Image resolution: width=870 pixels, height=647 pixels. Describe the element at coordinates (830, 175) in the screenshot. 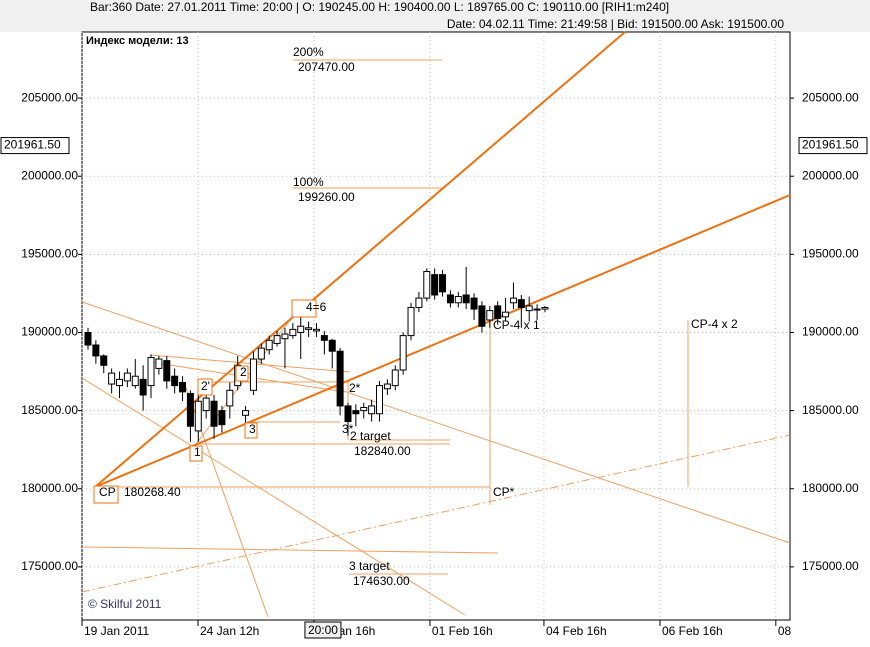

I see `y2-tick-label: 200000.00` at that location.